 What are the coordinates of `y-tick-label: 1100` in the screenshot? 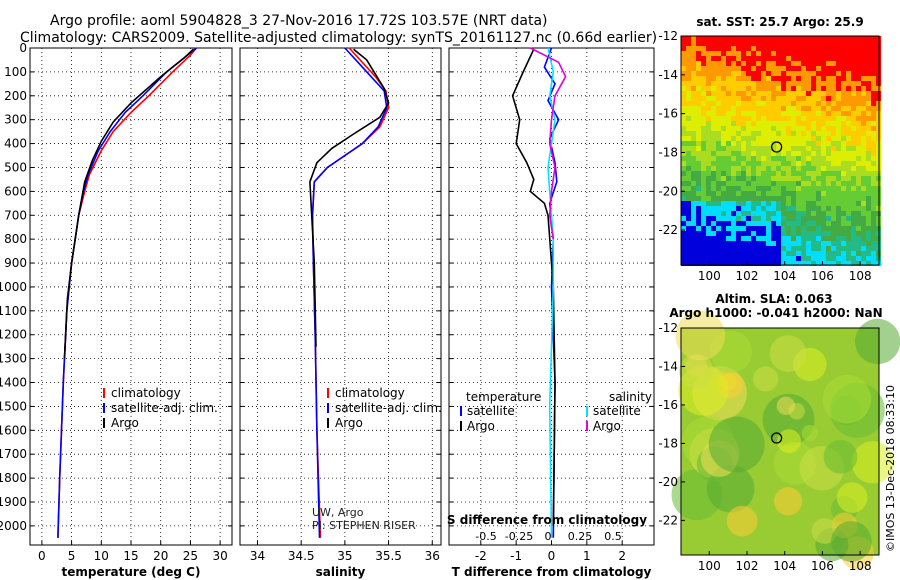 It's located at (13, 311).